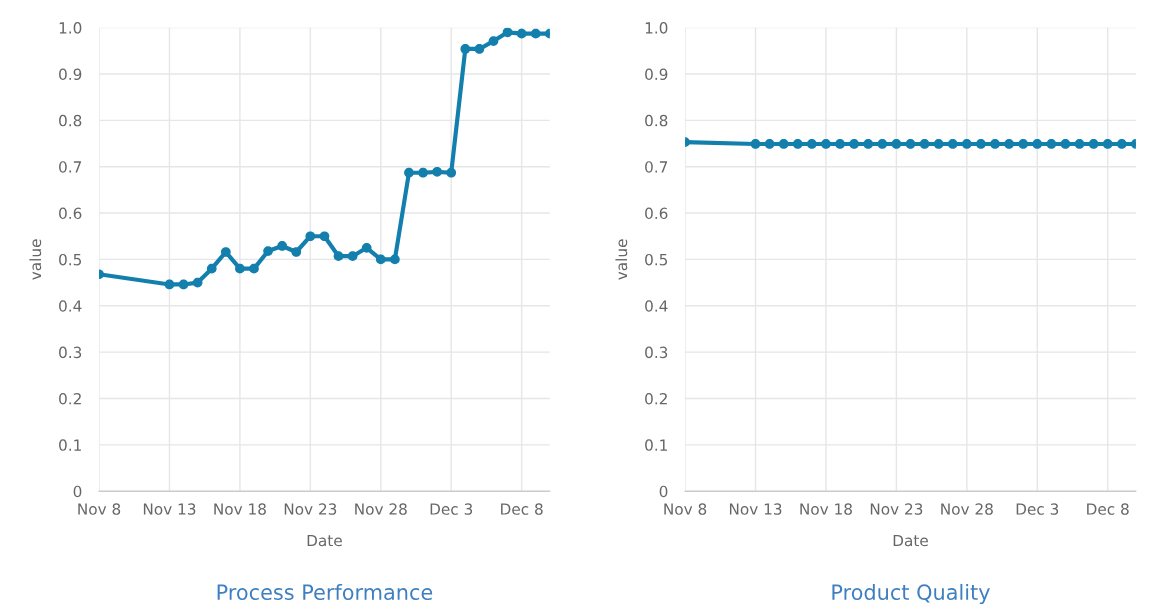  Describe the element at coordinates (911, 594) in the screenshot. I see `text: Product Quality` at that location.